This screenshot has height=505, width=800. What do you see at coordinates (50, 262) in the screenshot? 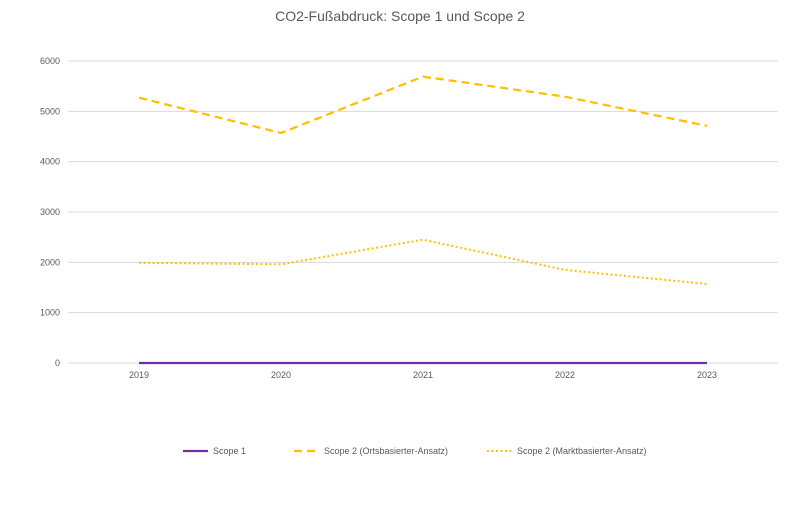
I see `y-tick-label: 2000` at bounding box center [50, 262].